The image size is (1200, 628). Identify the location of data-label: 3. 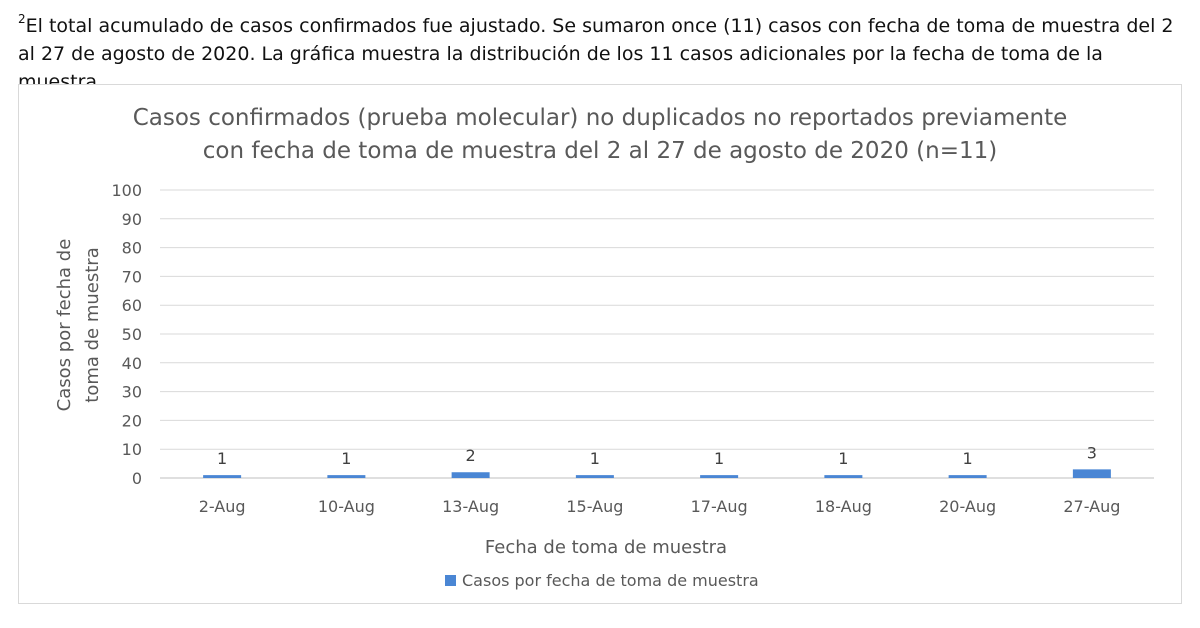
(1092, 452).